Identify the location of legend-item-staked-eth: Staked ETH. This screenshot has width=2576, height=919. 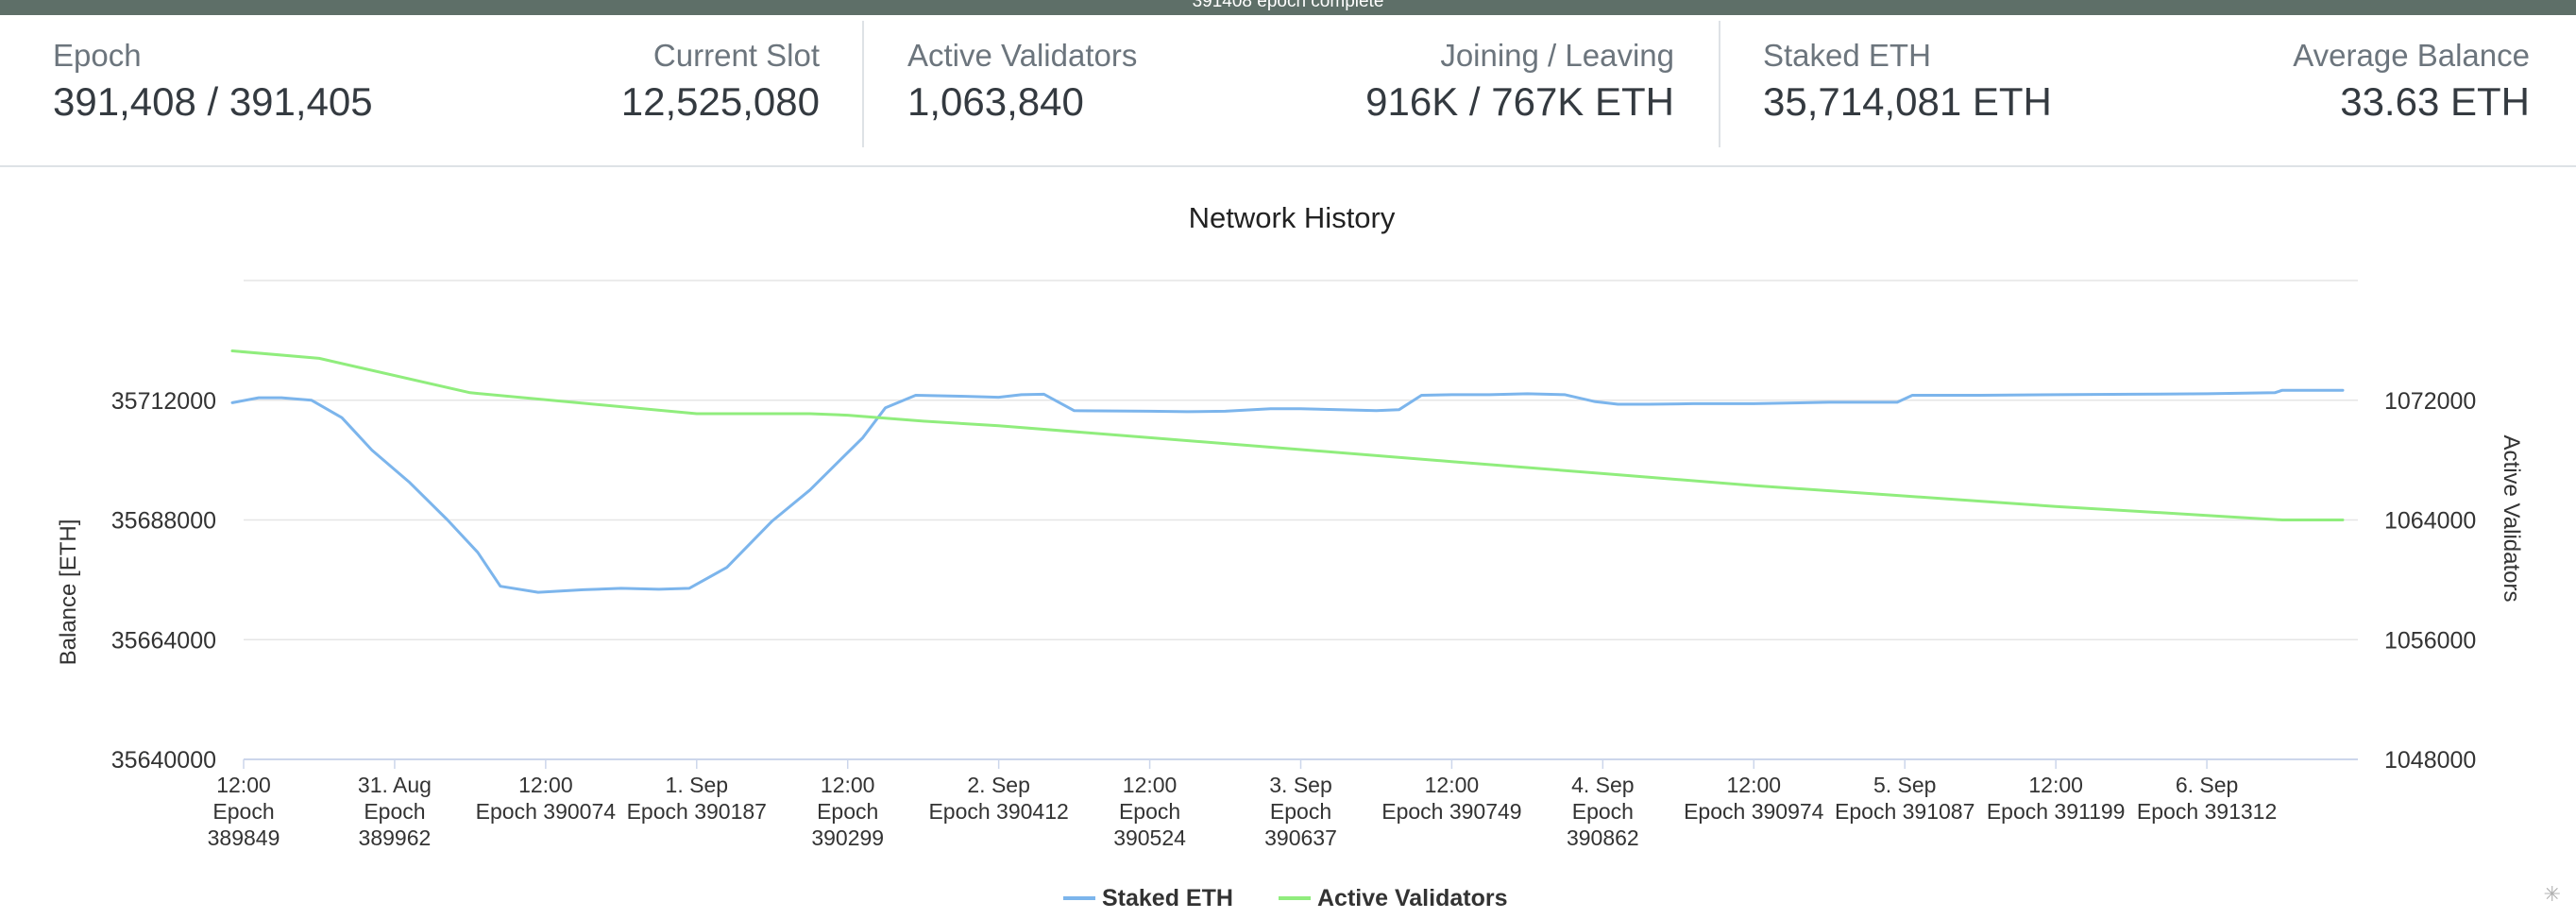
(1148, 898).